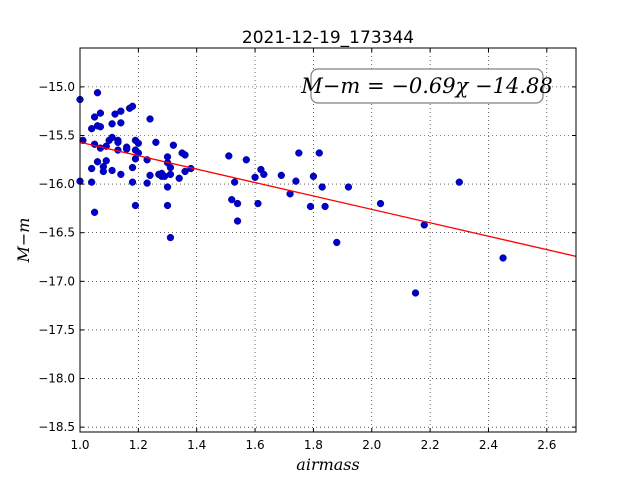  Describe the element at coordinates (56, 233) in the screenshot. I see `y-tick-label: −16.5` at that location.